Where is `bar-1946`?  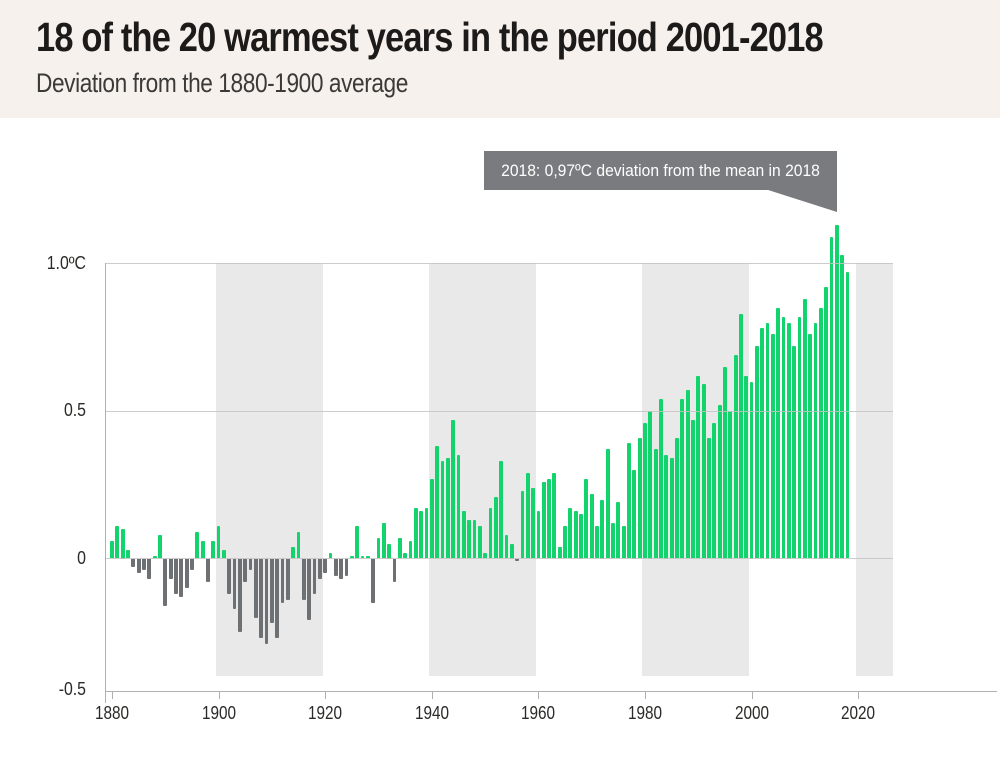
bar-1946 is located at coordinates (463, 535).